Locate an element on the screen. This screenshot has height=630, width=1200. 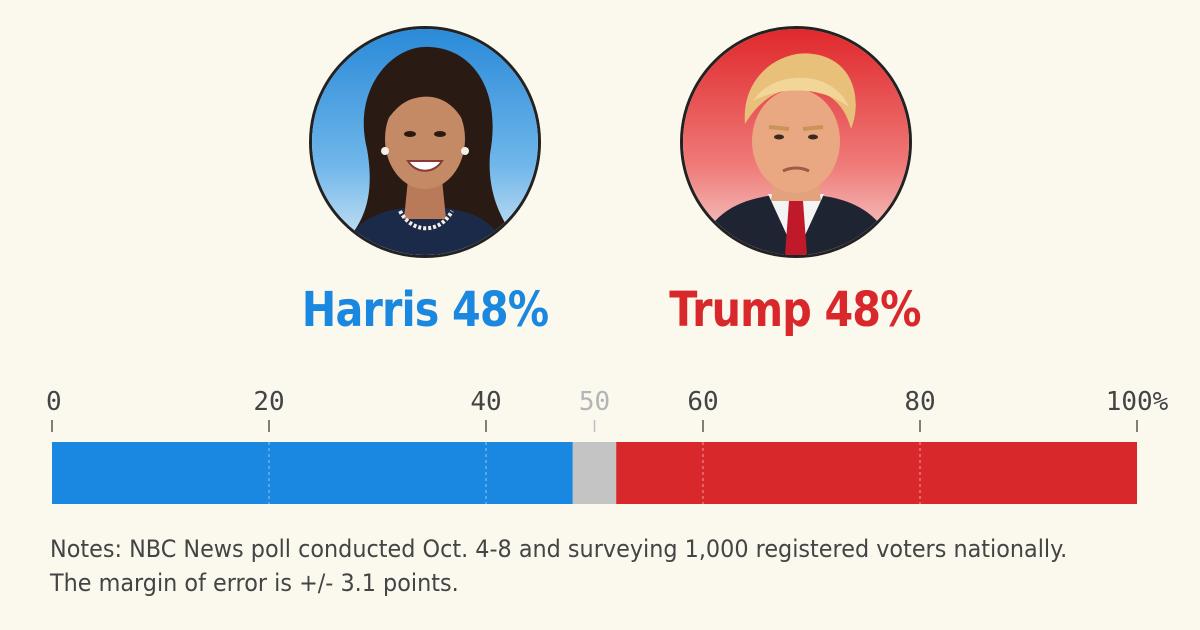
harris-label: Harris 48% is located at coordinates (425, 310).